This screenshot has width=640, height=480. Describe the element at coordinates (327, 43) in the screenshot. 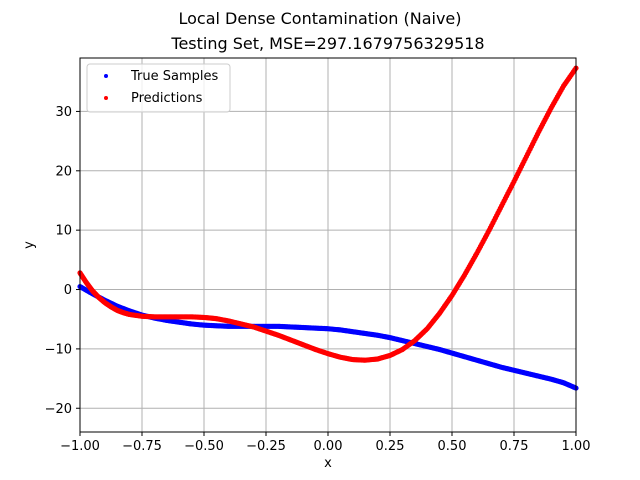

I see `chart-title: Testing Set, MSE=297.1679756329518` at that location.